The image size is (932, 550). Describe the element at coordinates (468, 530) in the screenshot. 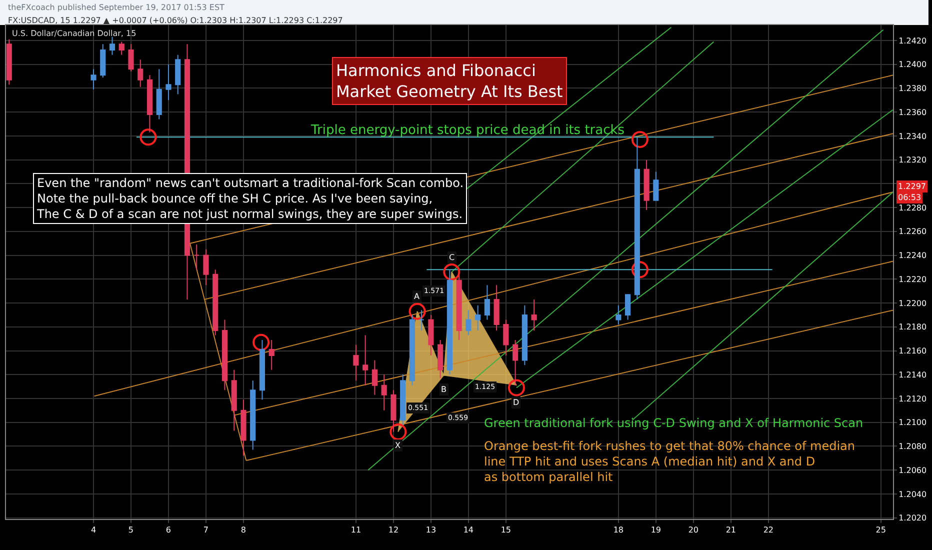

I see `x-tick-label: 14` at that location.